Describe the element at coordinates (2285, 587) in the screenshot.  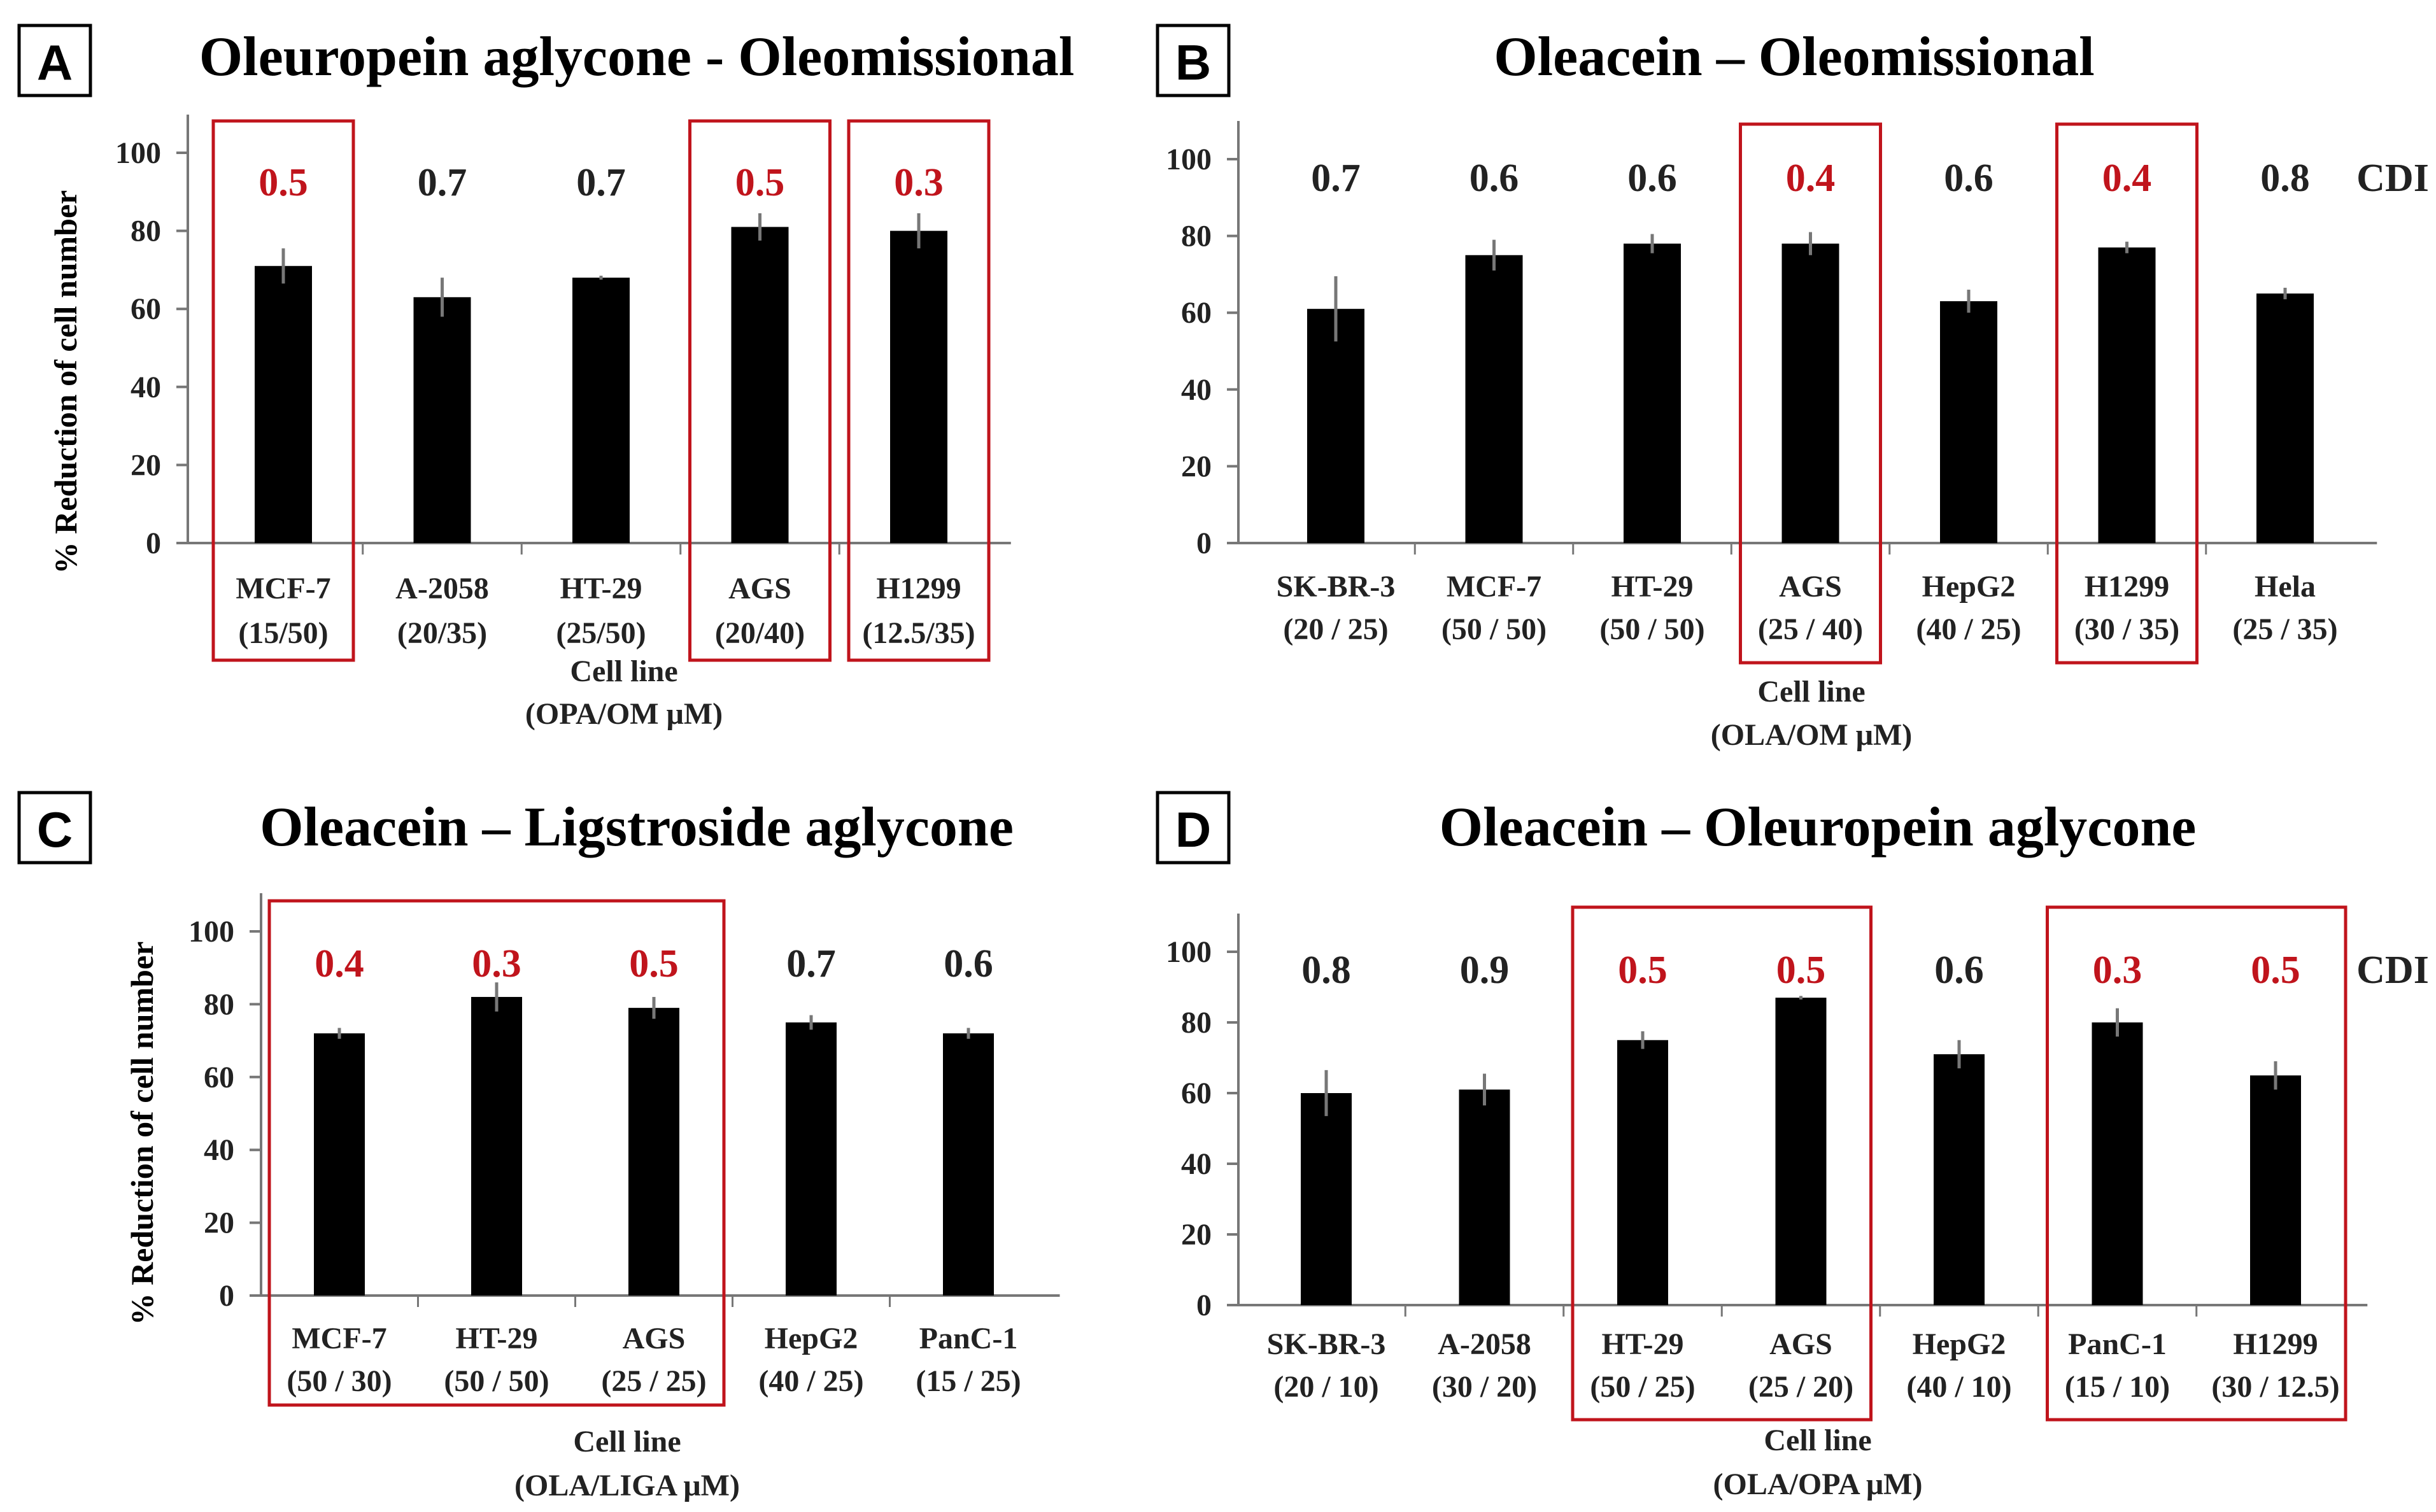
I see `category-label: Hela` at that location.